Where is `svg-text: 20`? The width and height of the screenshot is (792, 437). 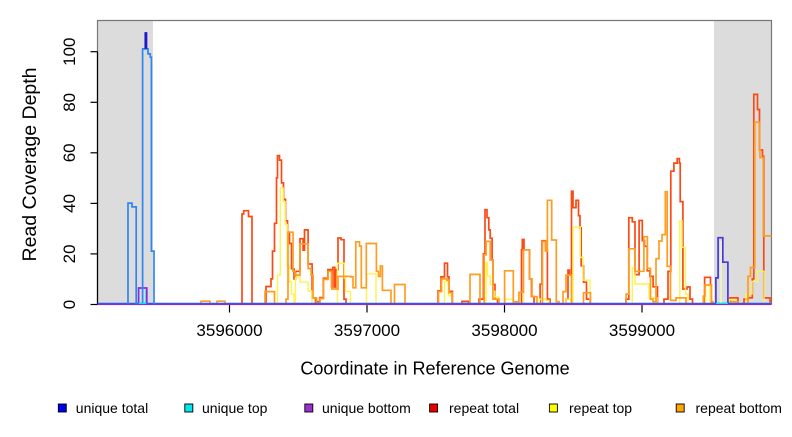
svg-text: 20 is located at coordinates (69, 253).